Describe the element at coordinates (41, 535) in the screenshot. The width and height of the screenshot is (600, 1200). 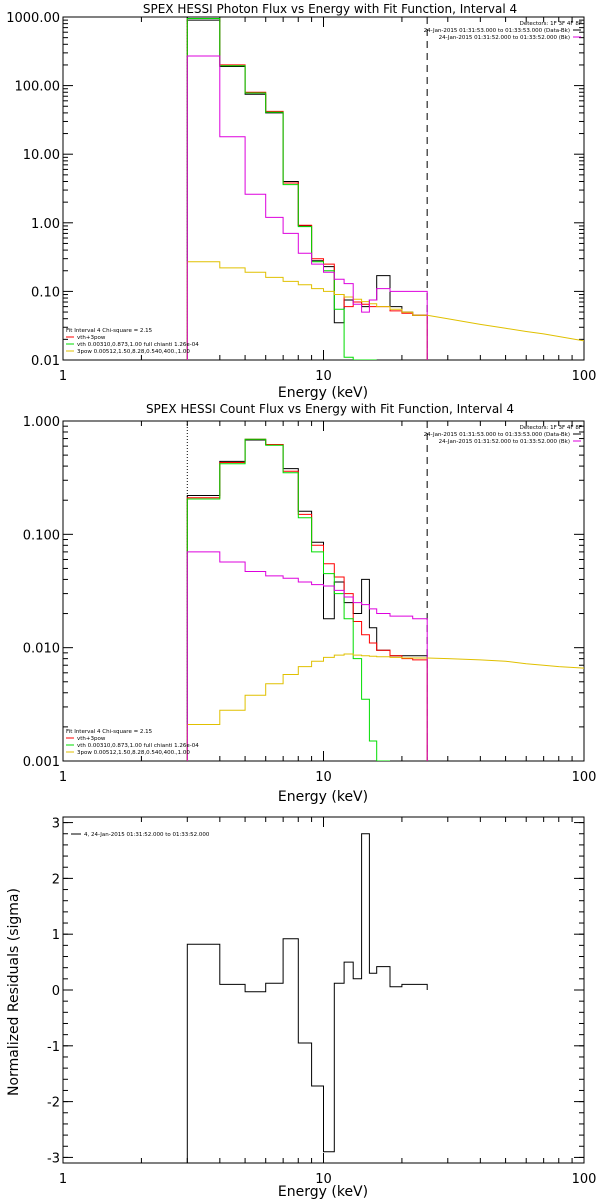
I see `count-flux-y-tick-label: 0.100` at that location.